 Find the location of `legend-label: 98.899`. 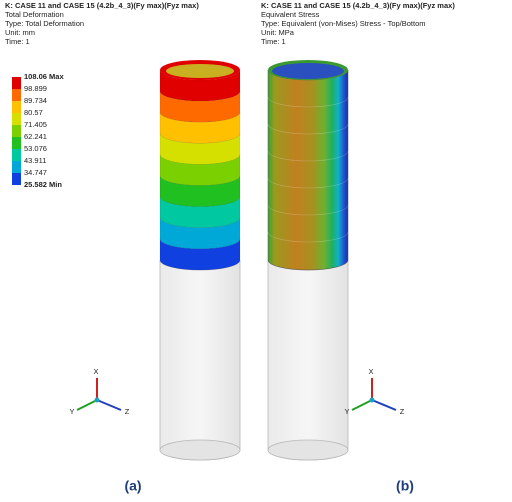

legend-label: 98.899 is located at coordinates (35, 88).